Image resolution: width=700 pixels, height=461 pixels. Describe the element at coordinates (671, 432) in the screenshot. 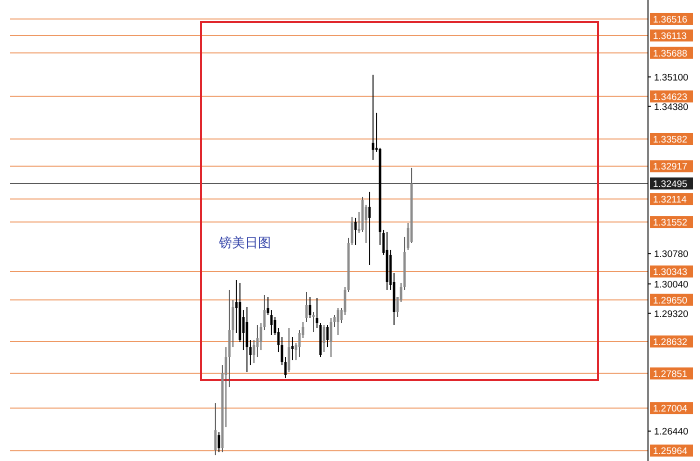

I see `y-tick-label: 1.26440` at that location.